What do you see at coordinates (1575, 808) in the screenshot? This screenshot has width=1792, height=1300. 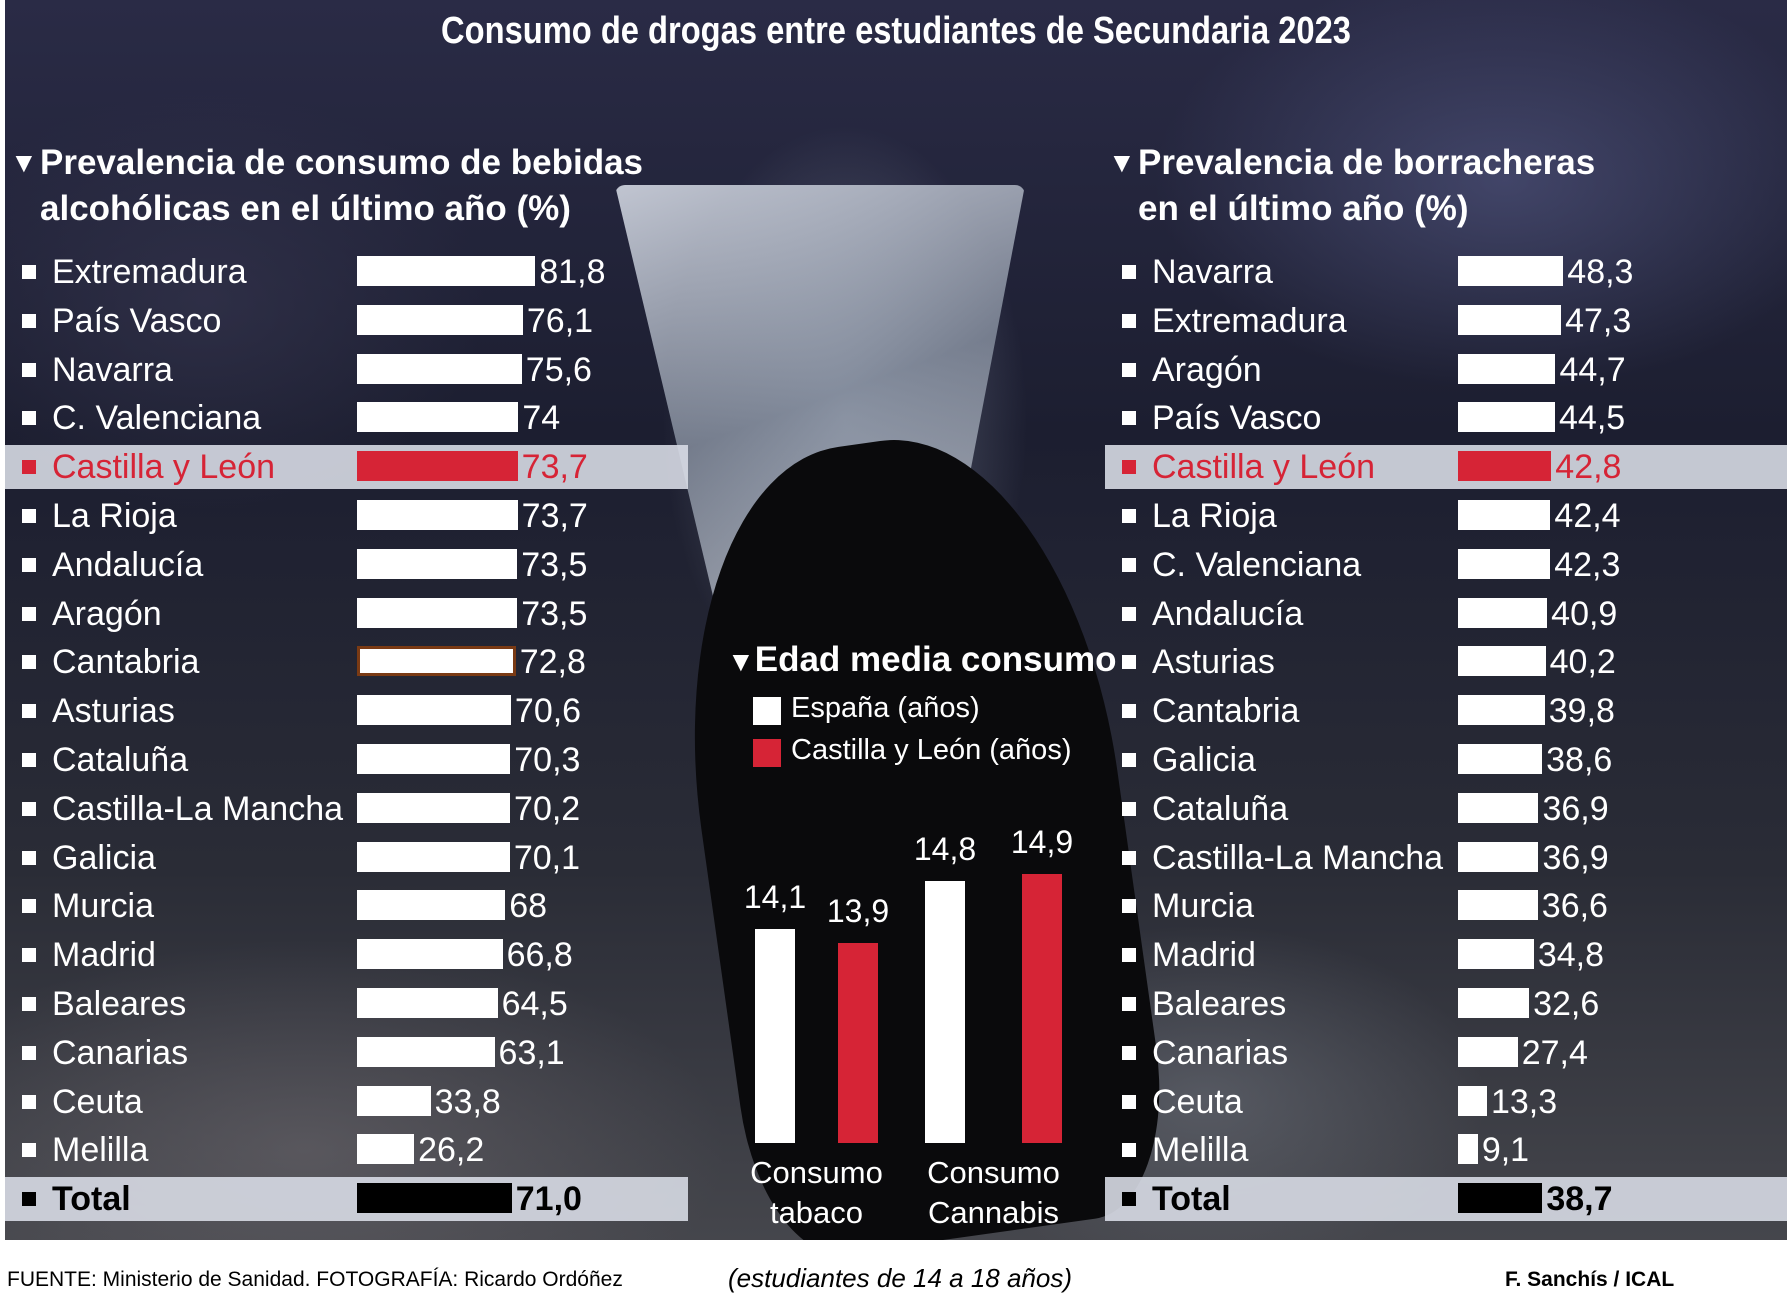 I see `value-label: 36,9` at bounding box center [1575, 808].